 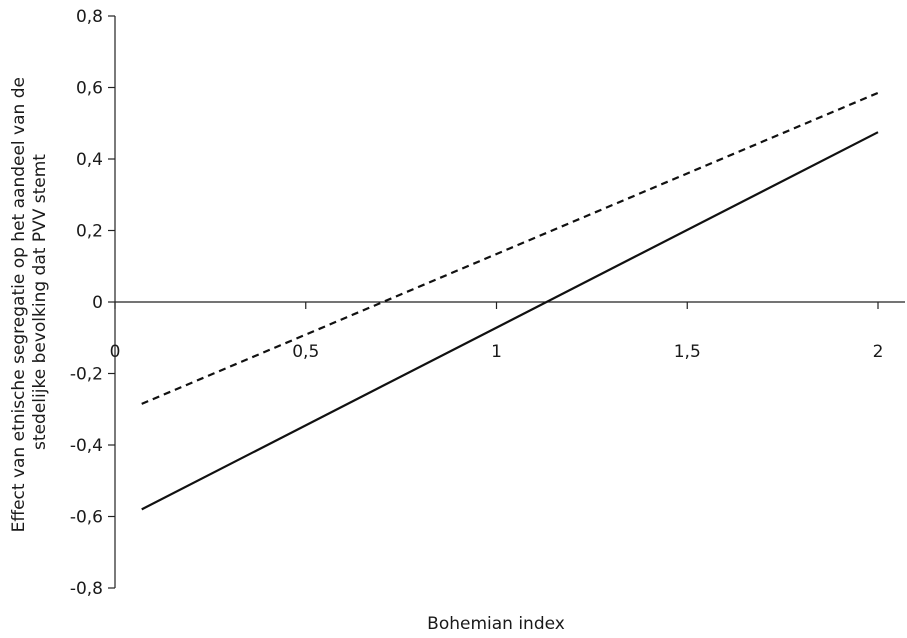 What do you see at coordinates (89, 160) in the screenshot?
I see `y-tick-label: 0,4` at bounding box center [89, 160].